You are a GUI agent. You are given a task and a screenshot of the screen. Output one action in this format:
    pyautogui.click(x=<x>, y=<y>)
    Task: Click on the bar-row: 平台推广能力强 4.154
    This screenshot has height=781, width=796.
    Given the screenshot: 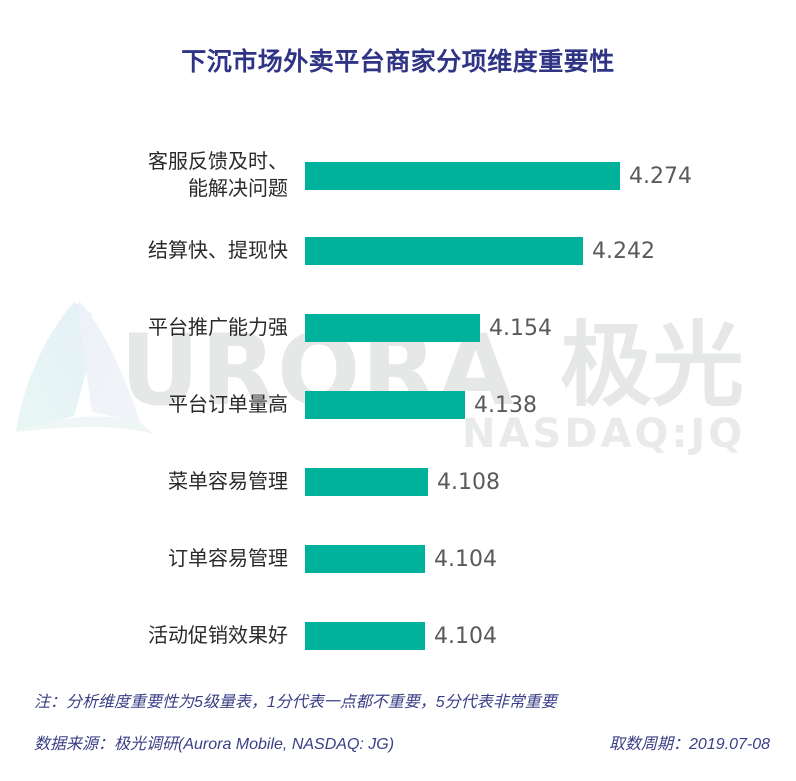 What is the action you would take?
    pyautogui.click(x=398, y=328)
    